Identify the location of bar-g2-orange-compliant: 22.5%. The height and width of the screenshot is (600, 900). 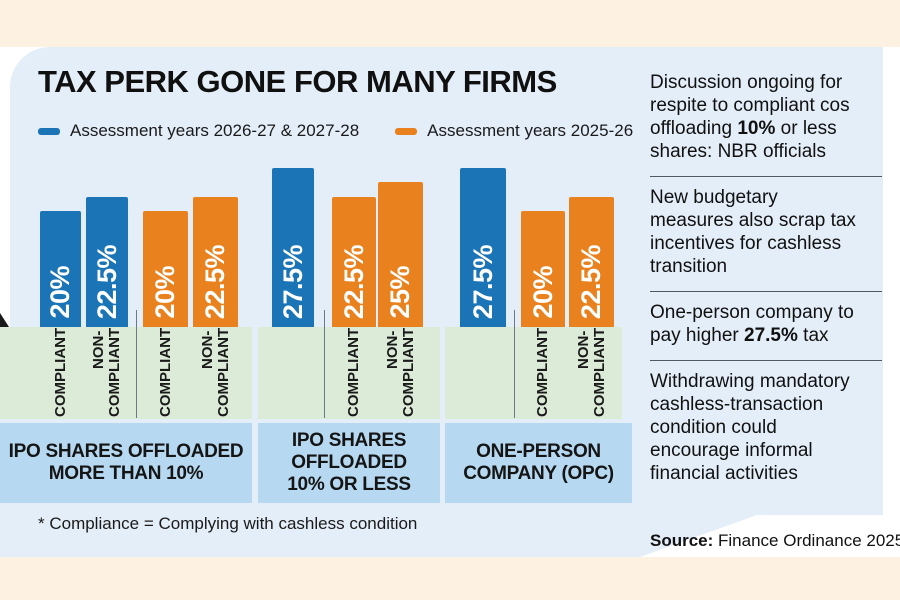
(354, 261).